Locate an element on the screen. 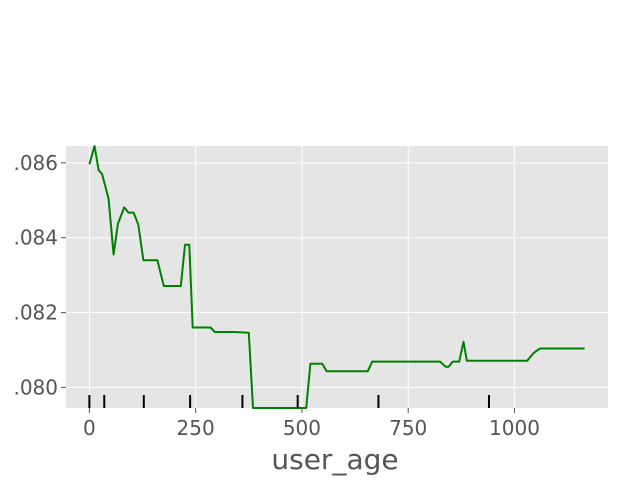 The width and height of the screenshot is (640, 480). y-axis: .080 .082 .084 .086 is located at coordinates (39, 275).